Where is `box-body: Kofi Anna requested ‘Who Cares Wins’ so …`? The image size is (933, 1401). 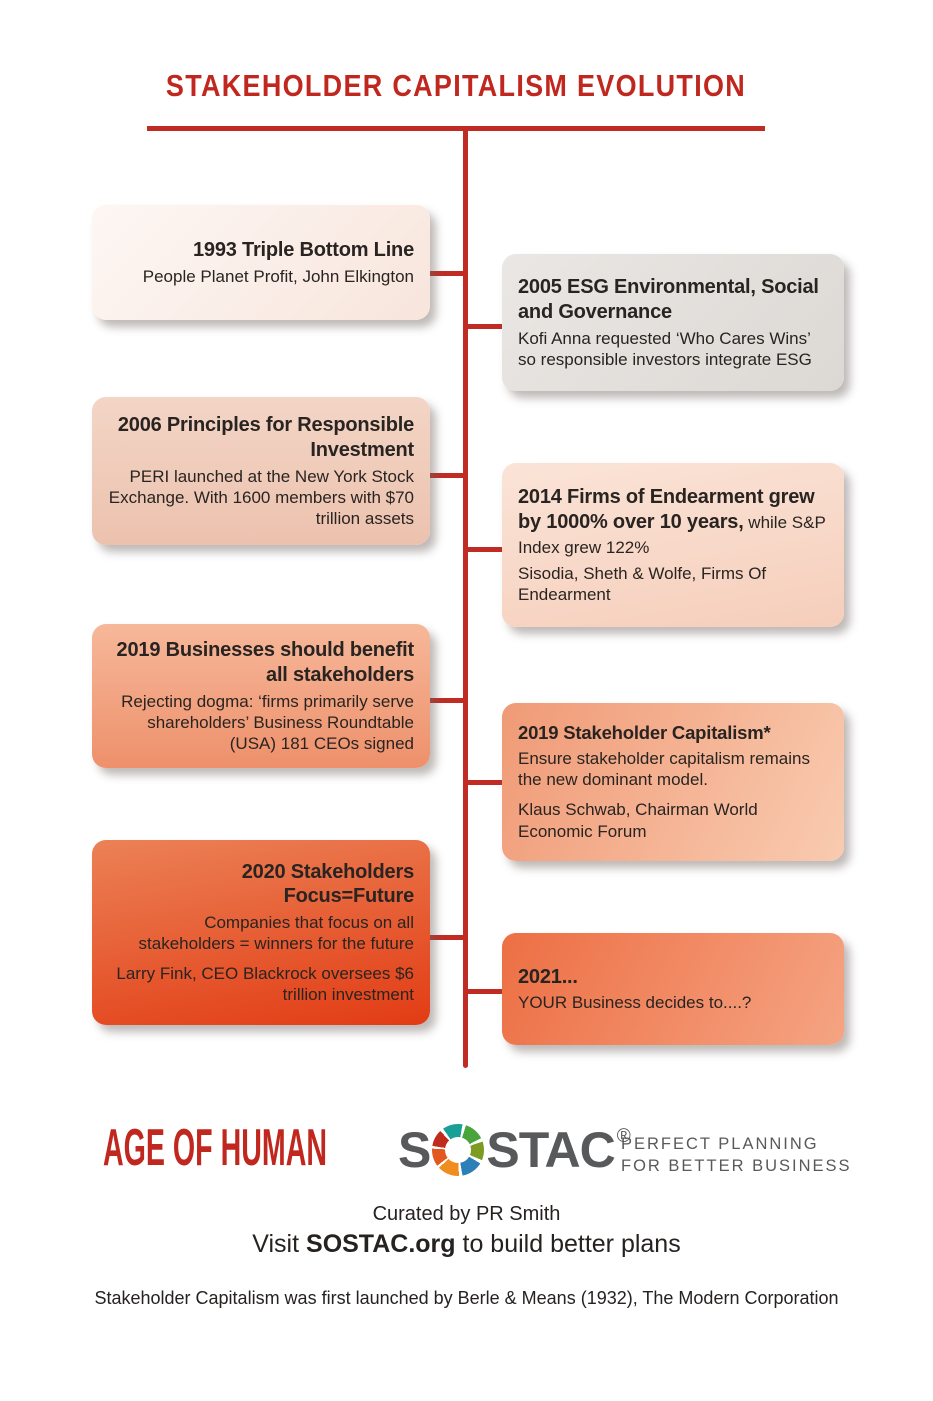 box-body: Kofi Anna requested ‘Who Cares Wins’ so … is located at coordinates (665, 348).